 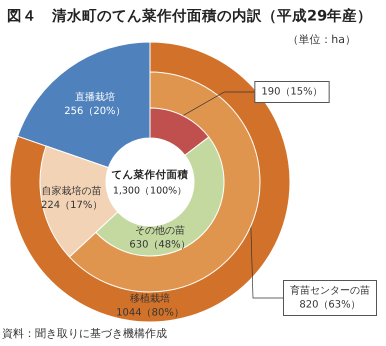 I want to click on text: （単位：ha）, so click(x=321, y=39).